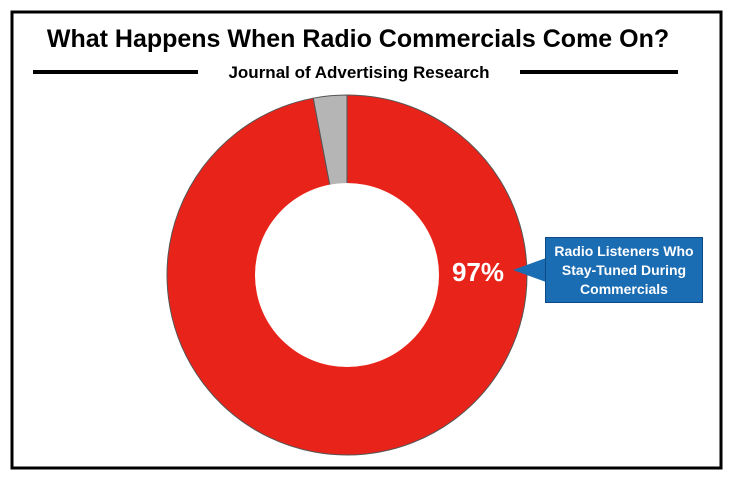 This screenshot has height=482, width=733. I want to click on donut-hole, so click(347, 275).